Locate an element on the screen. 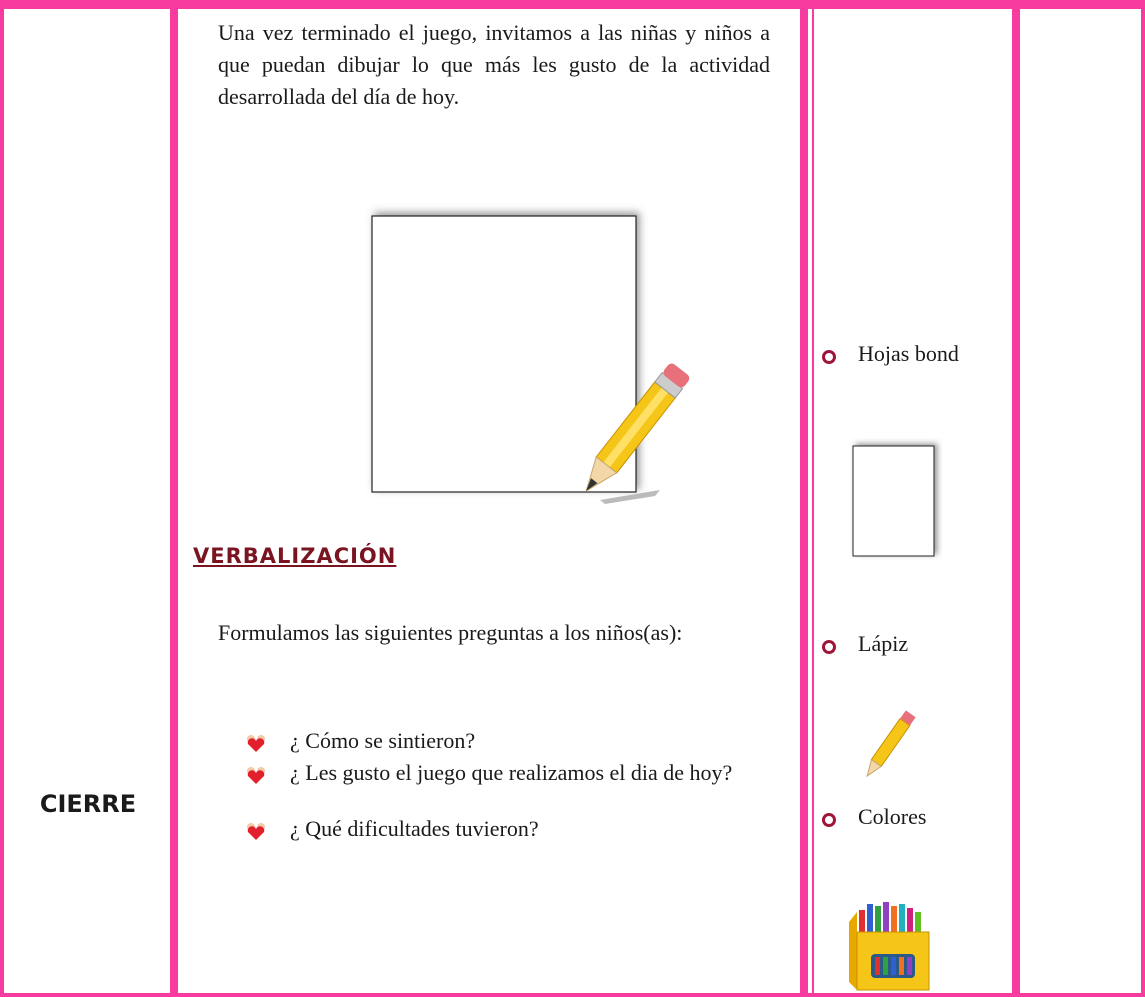 The width and height of the screenshot is (1145, 997). pencil-illustration is located at coordinates (891, 744).